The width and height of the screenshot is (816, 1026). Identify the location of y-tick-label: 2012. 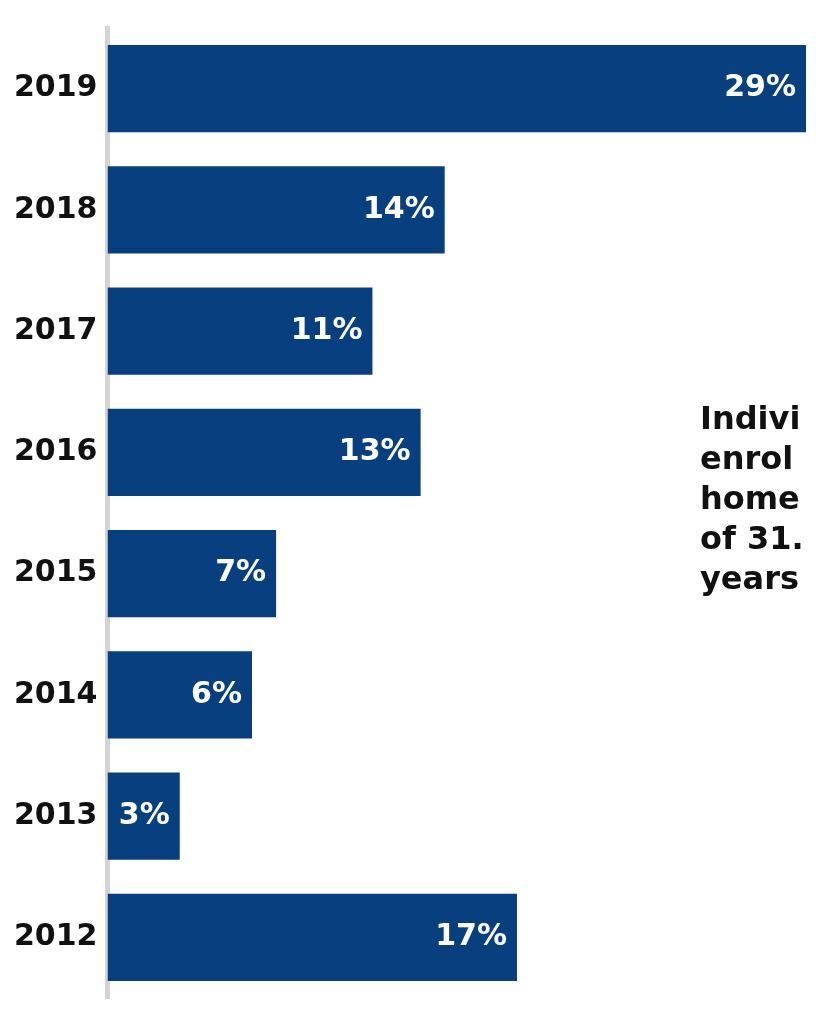
(56, 935).